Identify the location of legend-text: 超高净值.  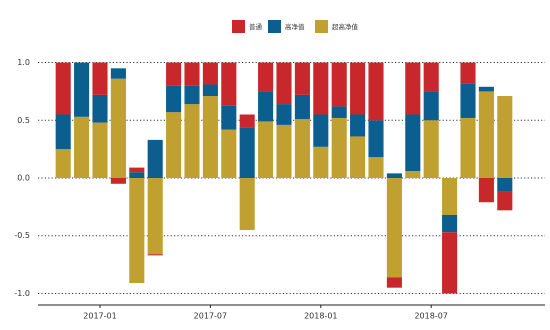
(345, 26).